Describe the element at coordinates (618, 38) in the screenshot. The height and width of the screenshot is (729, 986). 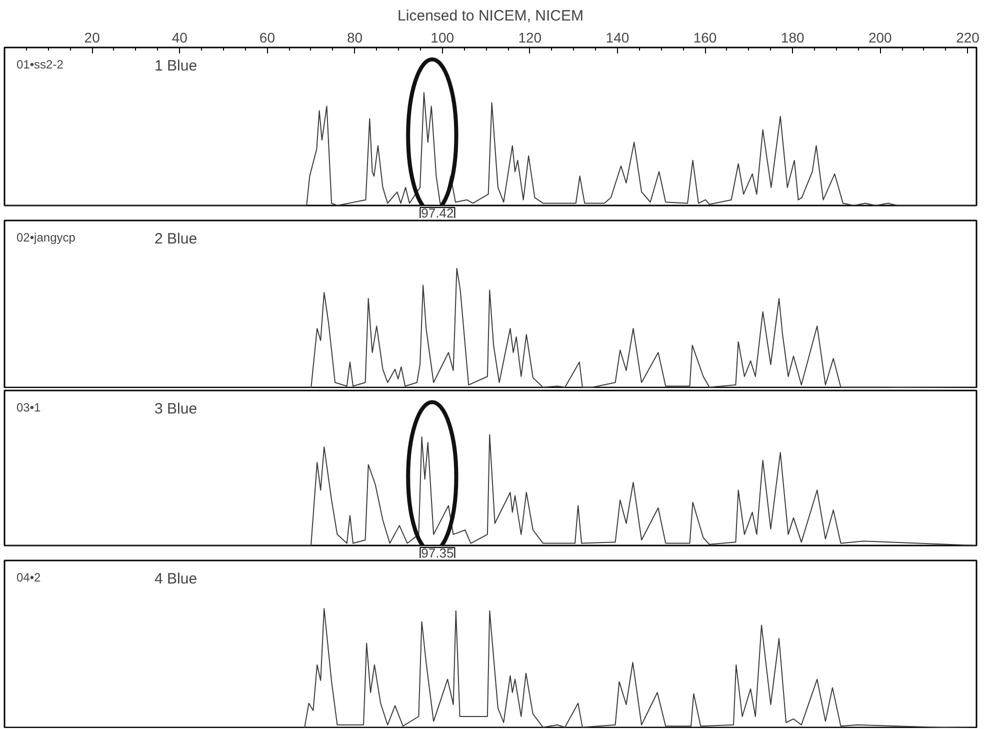
I see `x-tick-label: 140` at that location.